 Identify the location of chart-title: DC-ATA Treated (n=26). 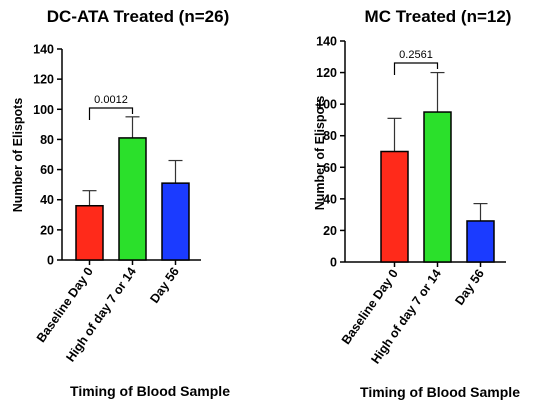
(138, 16).